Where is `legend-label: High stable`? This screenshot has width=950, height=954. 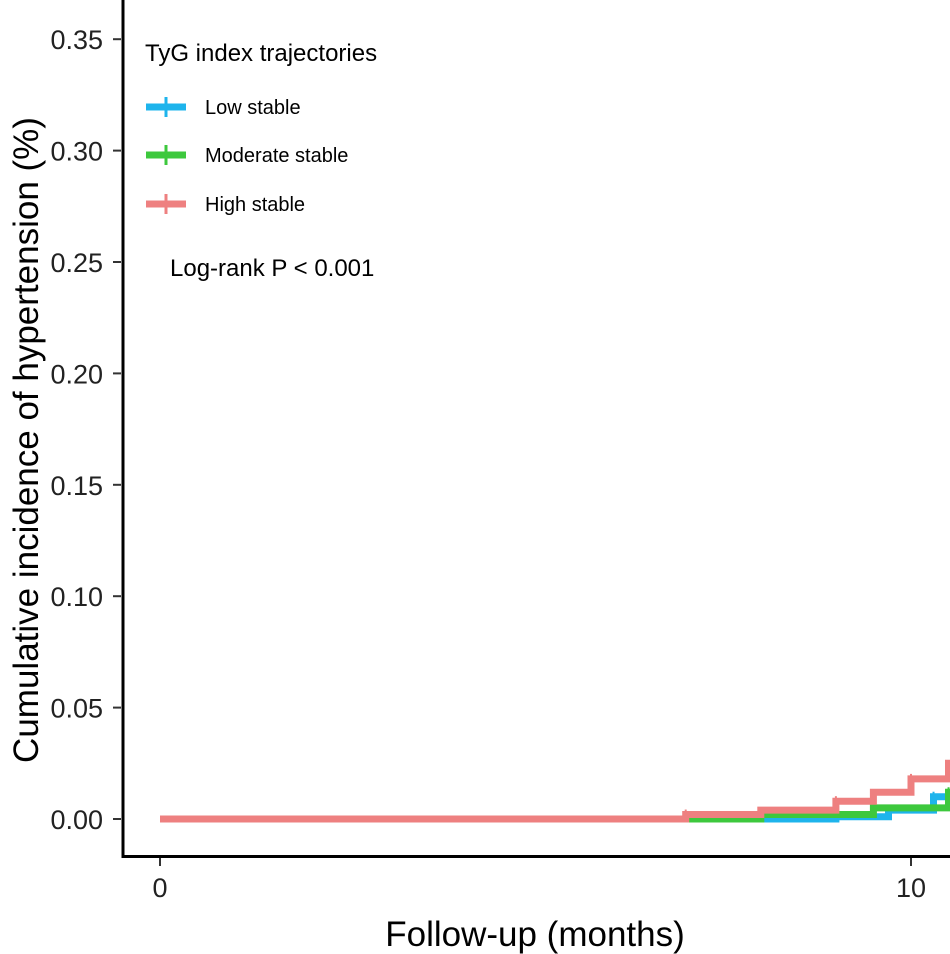
legend-label: High stable is located at coordinates (255, 205).